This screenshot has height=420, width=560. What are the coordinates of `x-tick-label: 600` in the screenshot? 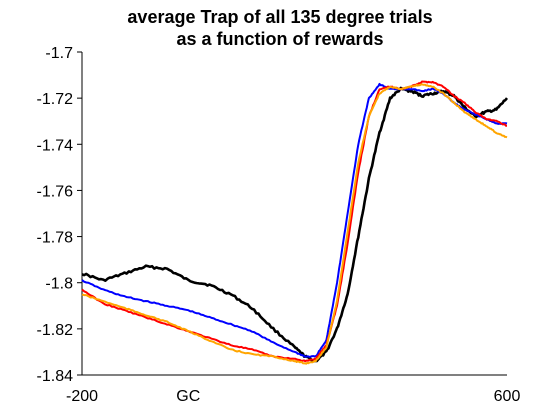 It's located at (507, 396).